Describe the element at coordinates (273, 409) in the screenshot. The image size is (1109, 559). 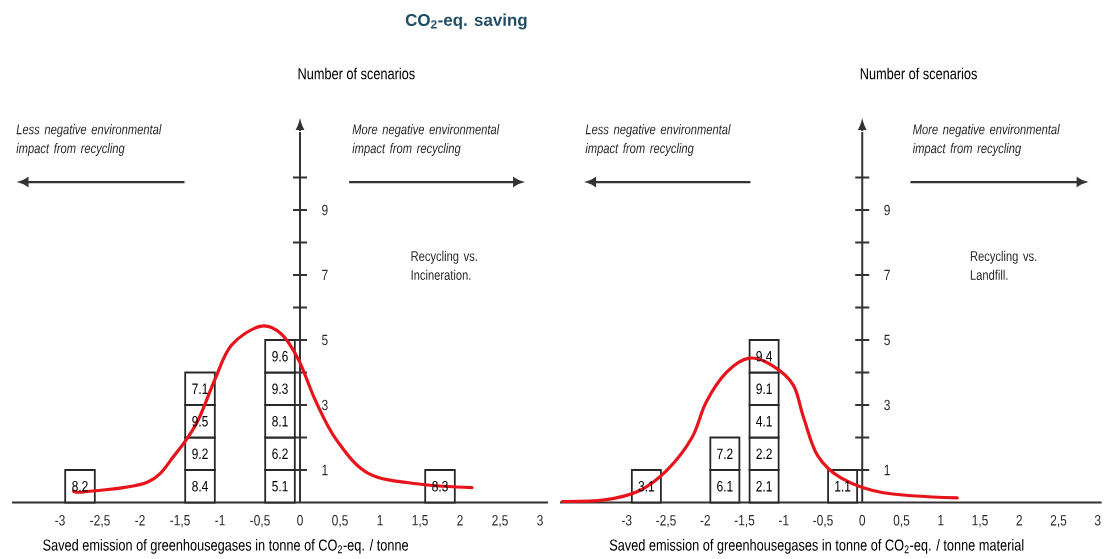
I see `line-series` at that location.